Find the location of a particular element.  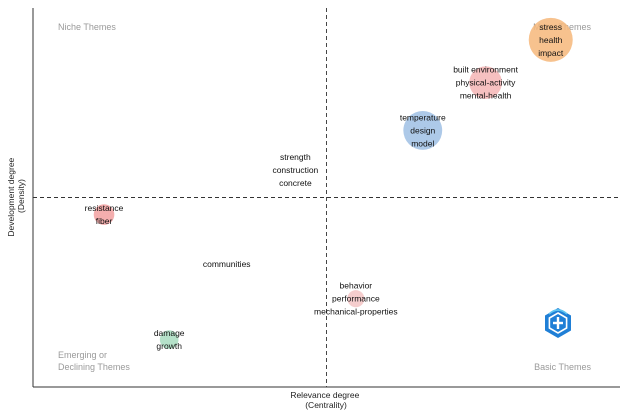

quadrant-label-niche: Niche Themes is located at coordinates (87, 27).